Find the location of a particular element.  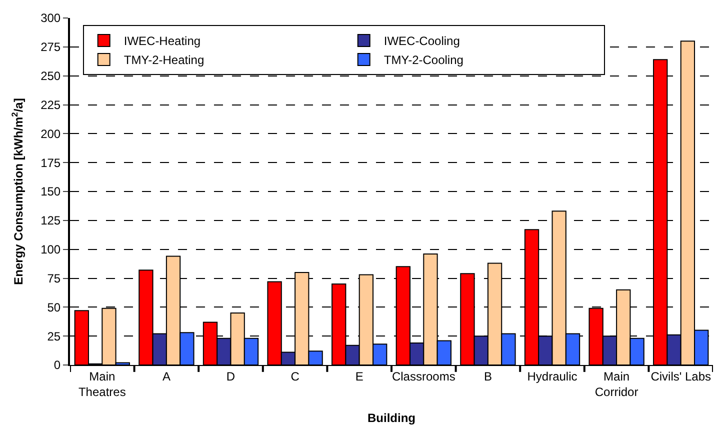

y-tick-label: 25 is located at coordinates (54, 336).